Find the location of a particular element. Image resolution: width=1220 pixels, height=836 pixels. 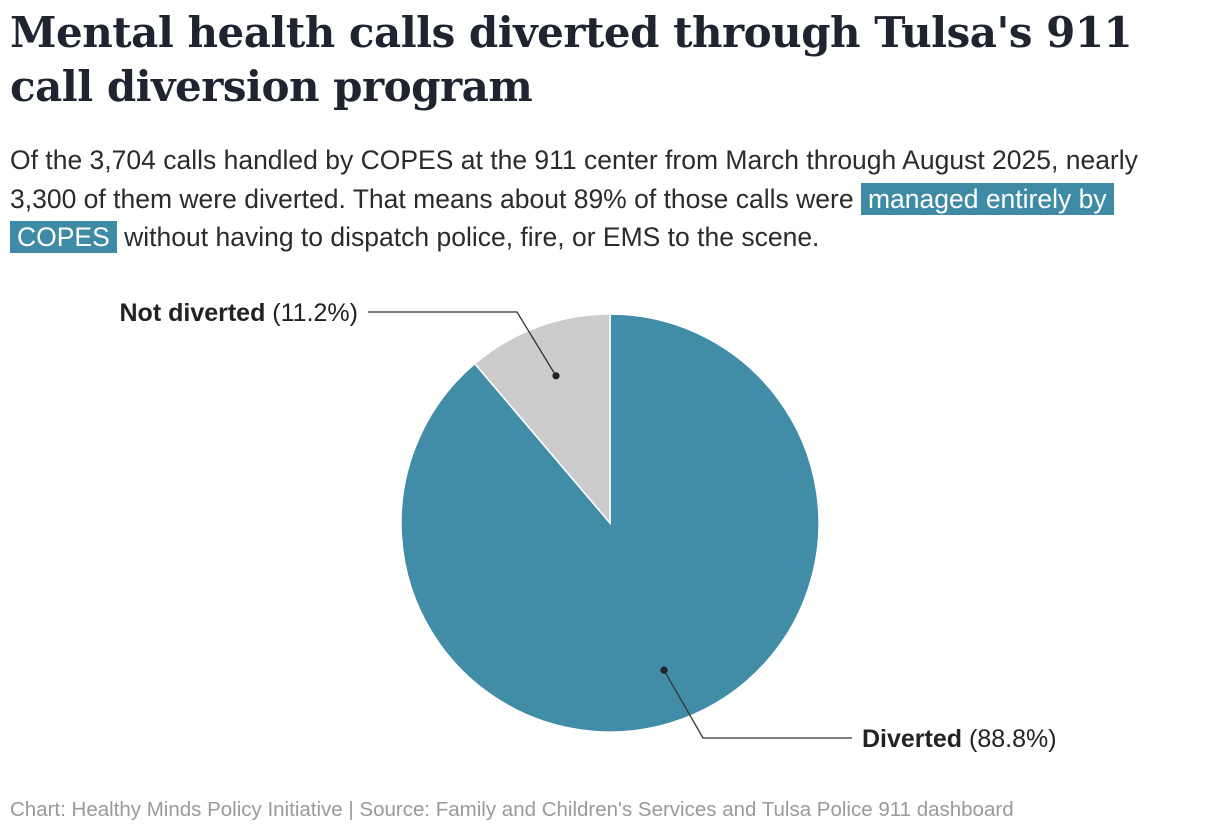

slice-label-not-diverted: Not diverted (11.2%) is located at coordinates (239, 313).